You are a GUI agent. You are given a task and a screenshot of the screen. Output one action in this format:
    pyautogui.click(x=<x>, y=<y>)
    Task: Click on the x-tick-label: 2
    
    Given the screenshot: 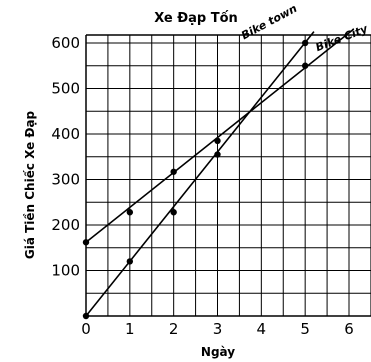 What is the action you would take?
    pyautogui.click(x=174, y=329)
    